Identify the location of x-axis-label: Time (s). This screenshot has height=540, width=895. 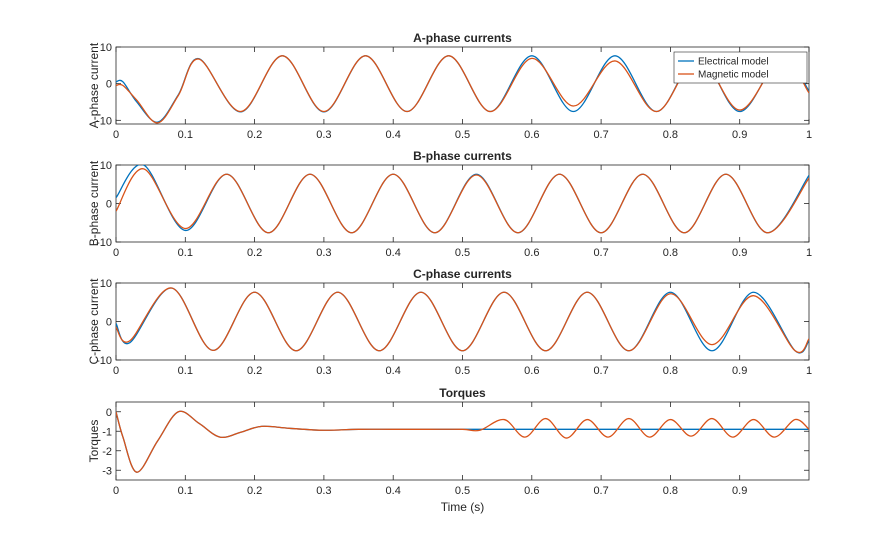
(463, 507).